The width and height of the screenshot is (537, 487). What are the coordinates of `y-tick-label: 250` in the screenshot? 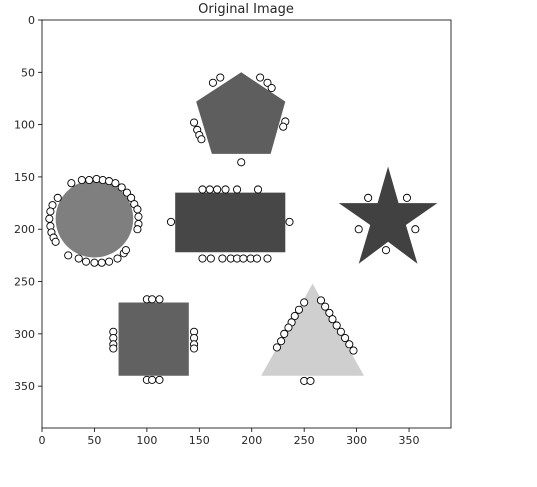 It's located at (24, 282).